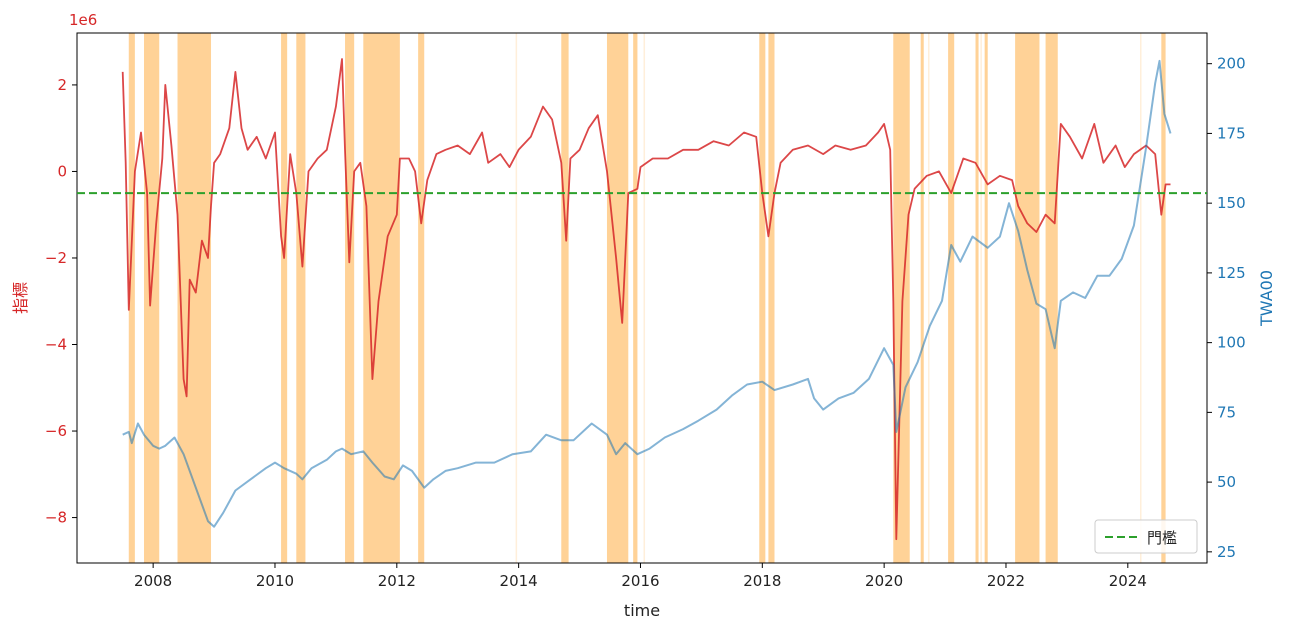 Image resolution: width=1291 pixels, height=638 pixels. What do you see at coordinates (642, 610) in the screenshot?
I see `x-axis-title: time` at bounding box center [642, 610].